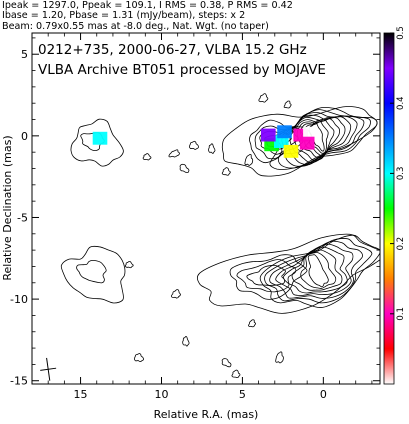 This screenshot has width=409, height=424. What do you see at coordinates (401, 103) in the screenshot?
I see `colorbar-tick-label: 0.4` at bounding box center [401, 103].